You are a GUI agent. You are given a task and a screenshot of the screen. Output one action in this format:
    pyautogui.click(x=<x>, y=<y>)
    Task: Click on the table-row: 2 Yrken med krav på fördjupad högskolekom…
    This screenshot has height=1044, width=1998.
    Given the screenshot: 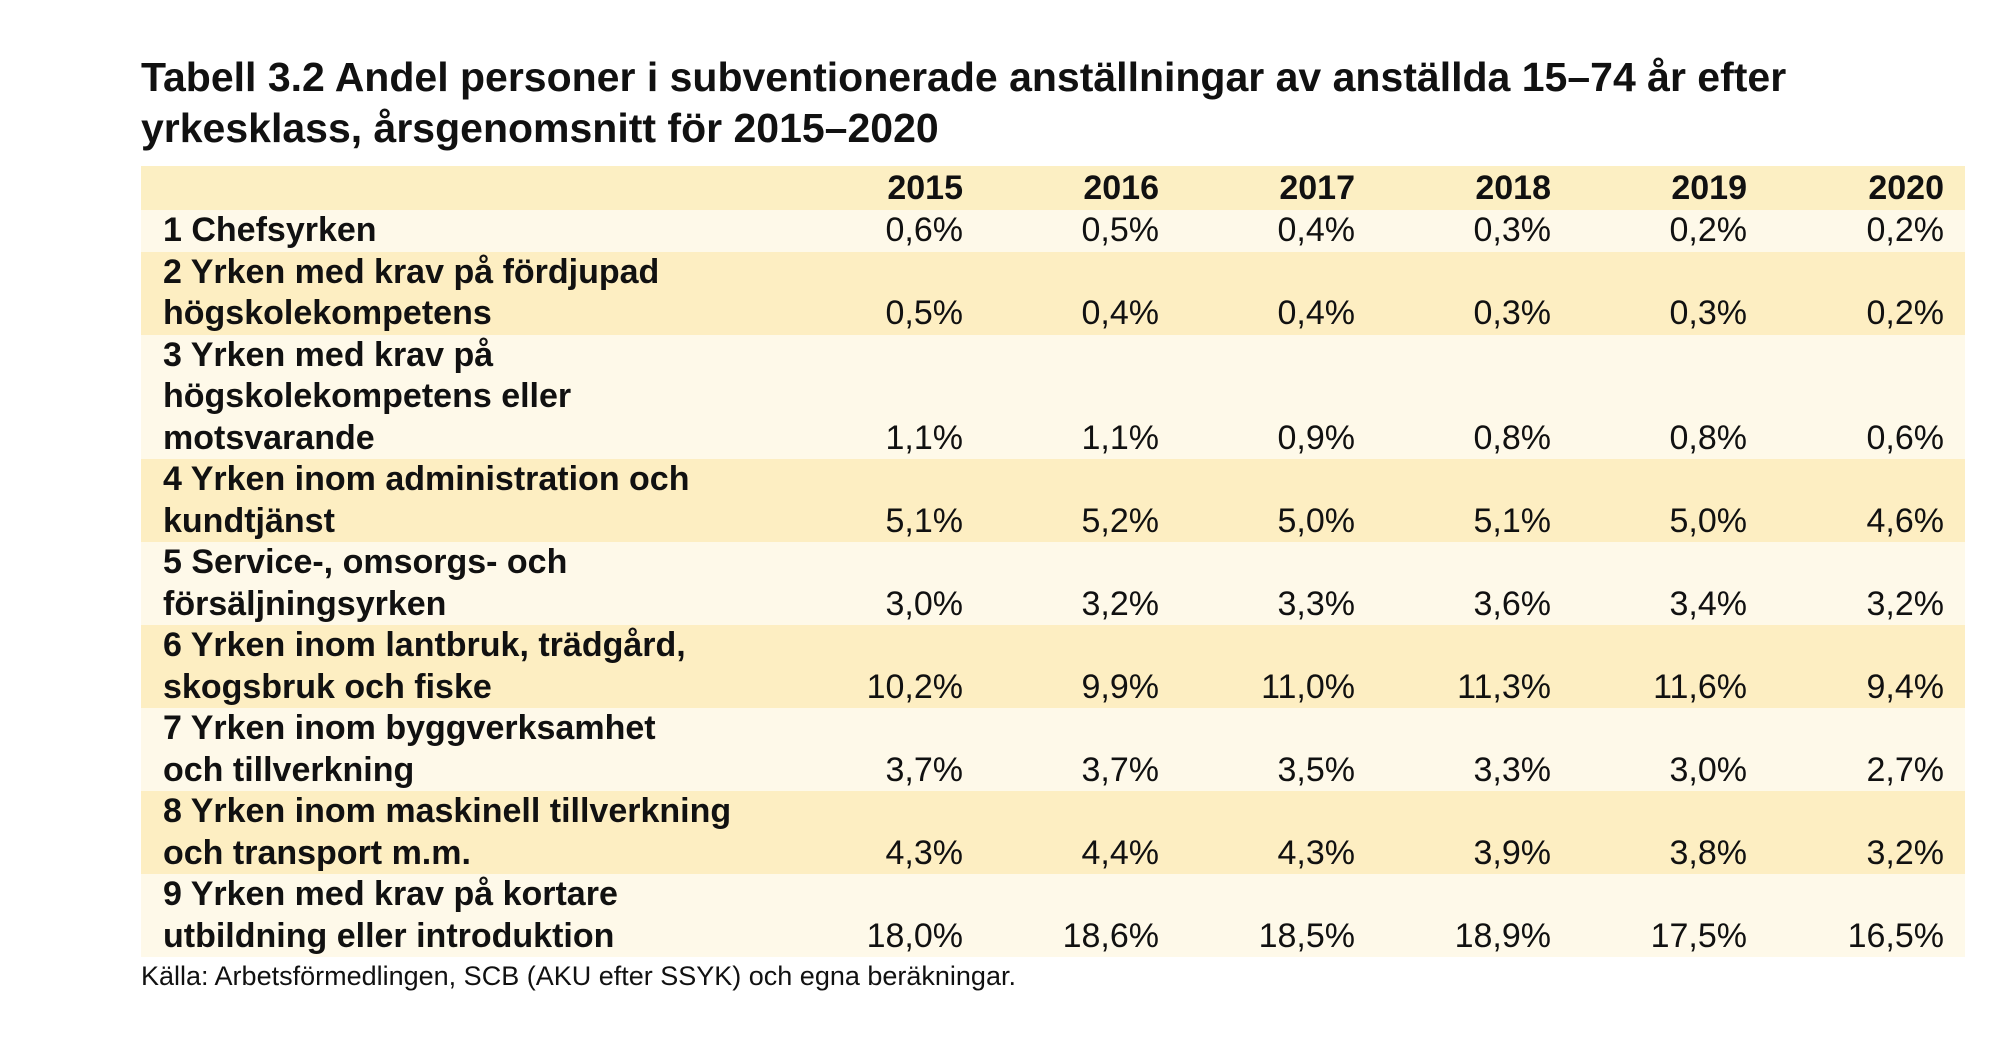 What is the action you would take?
    pyautogui.click(x=1053, y=293)
    